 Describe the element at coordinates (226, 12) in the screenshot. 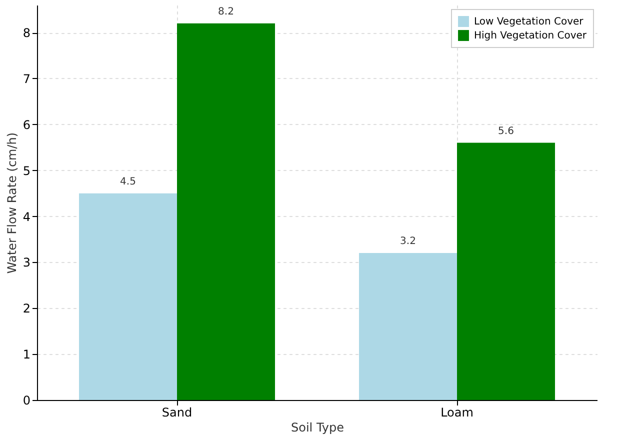

I see `data-label: 8.2` at that location.